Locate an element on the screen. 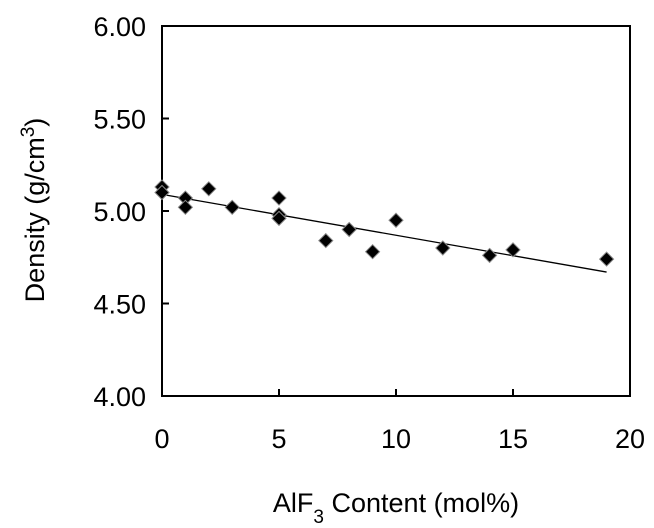 This screenshot has width=654, height=528. x-axis-title: AlF3 Content (mol%) is located at coordinates (396, 508).